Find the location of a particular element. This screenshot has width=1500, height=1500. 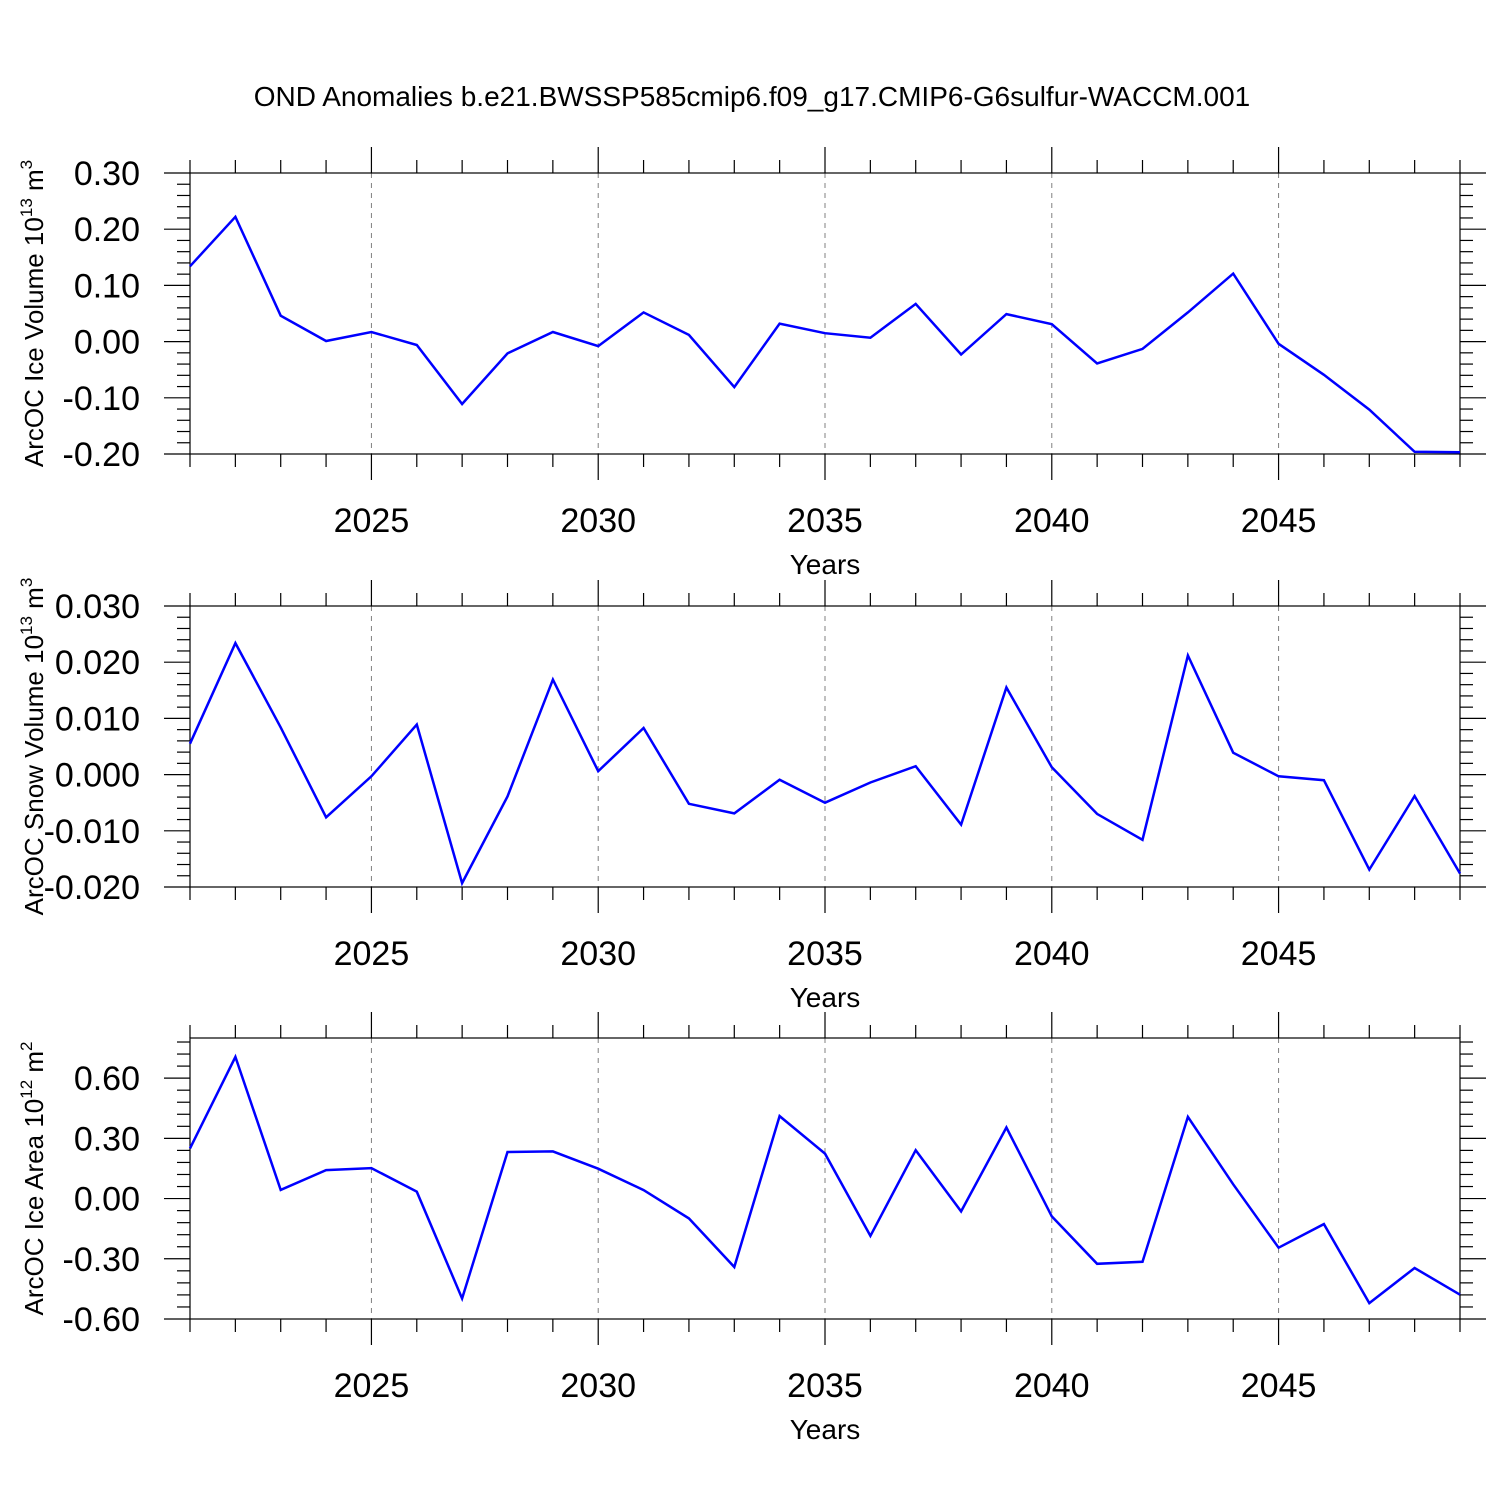

y-tick-label: 0.20 is located at coordinates (107, 230).